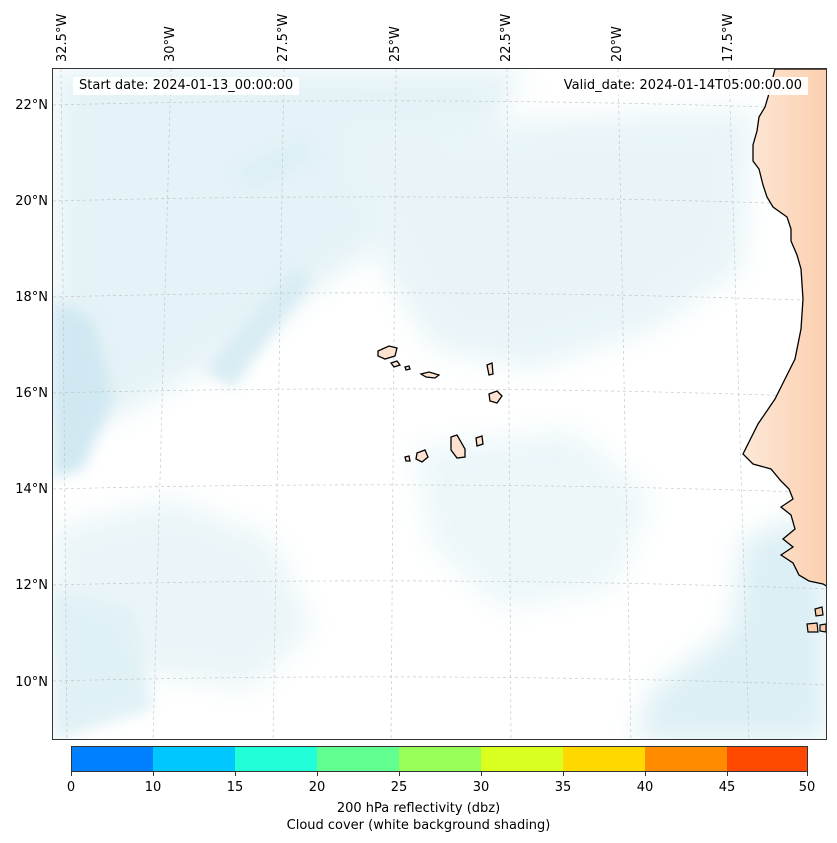  Describe the element at coordinates (31, 489) in the screenshot. I see `lat-label-14n: 14°N` at that location.